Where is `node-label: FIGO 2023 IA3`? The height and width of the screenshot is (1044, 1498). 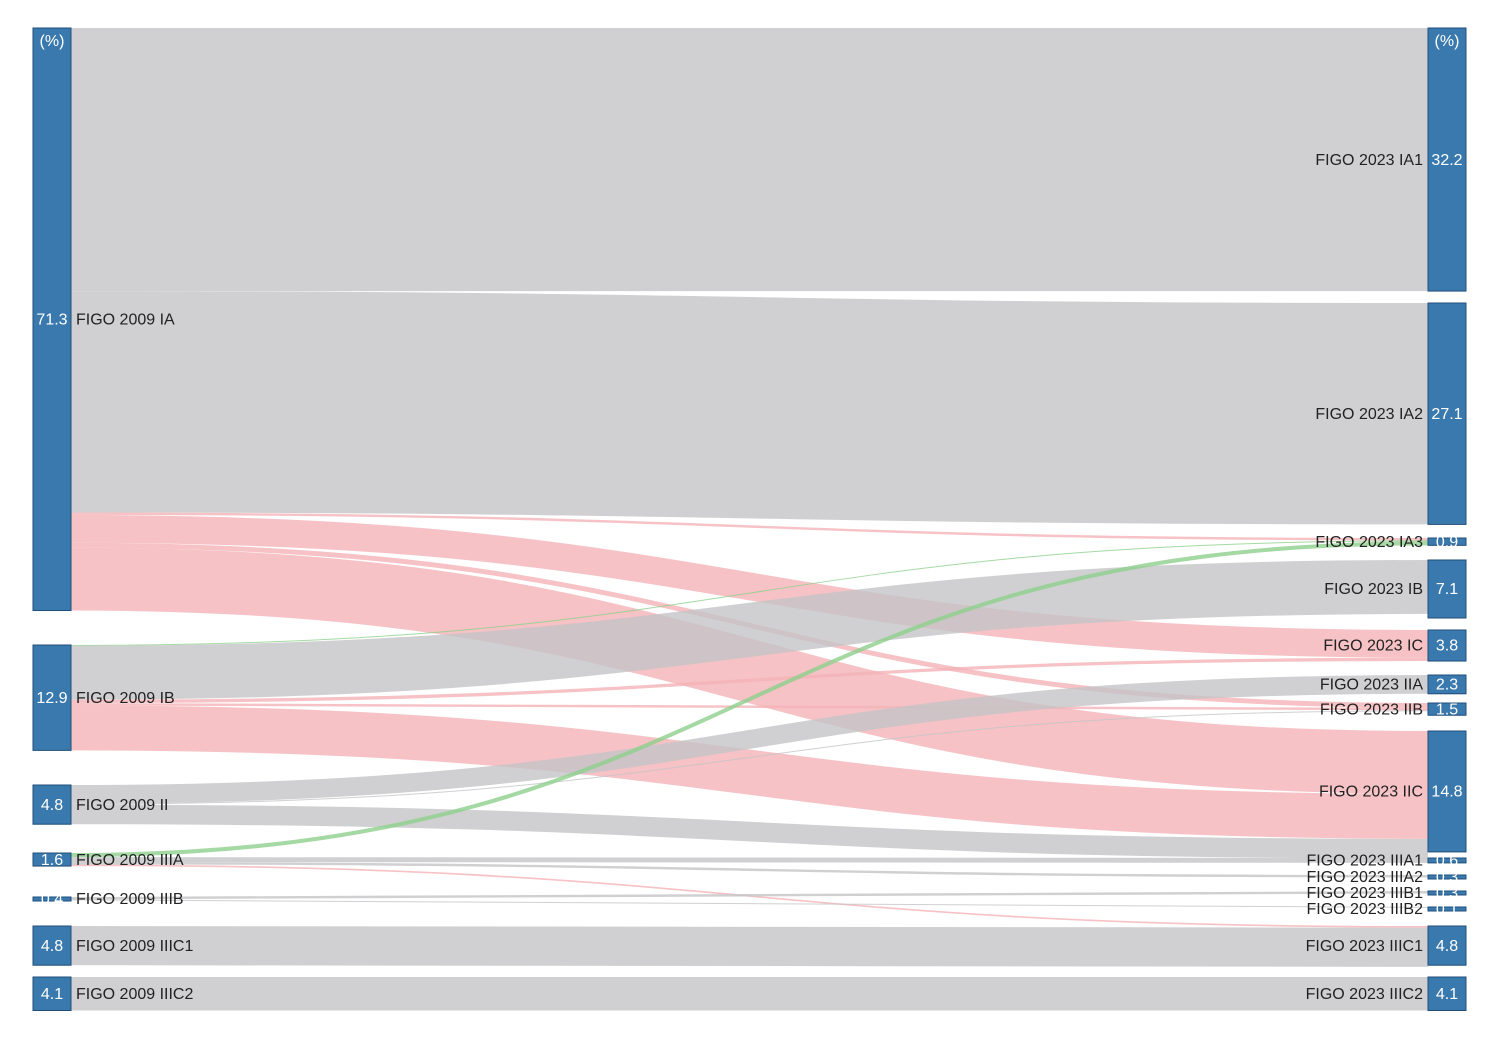 node-label: FIGO 2023 IA3 is located at coordinates (1369, 542).